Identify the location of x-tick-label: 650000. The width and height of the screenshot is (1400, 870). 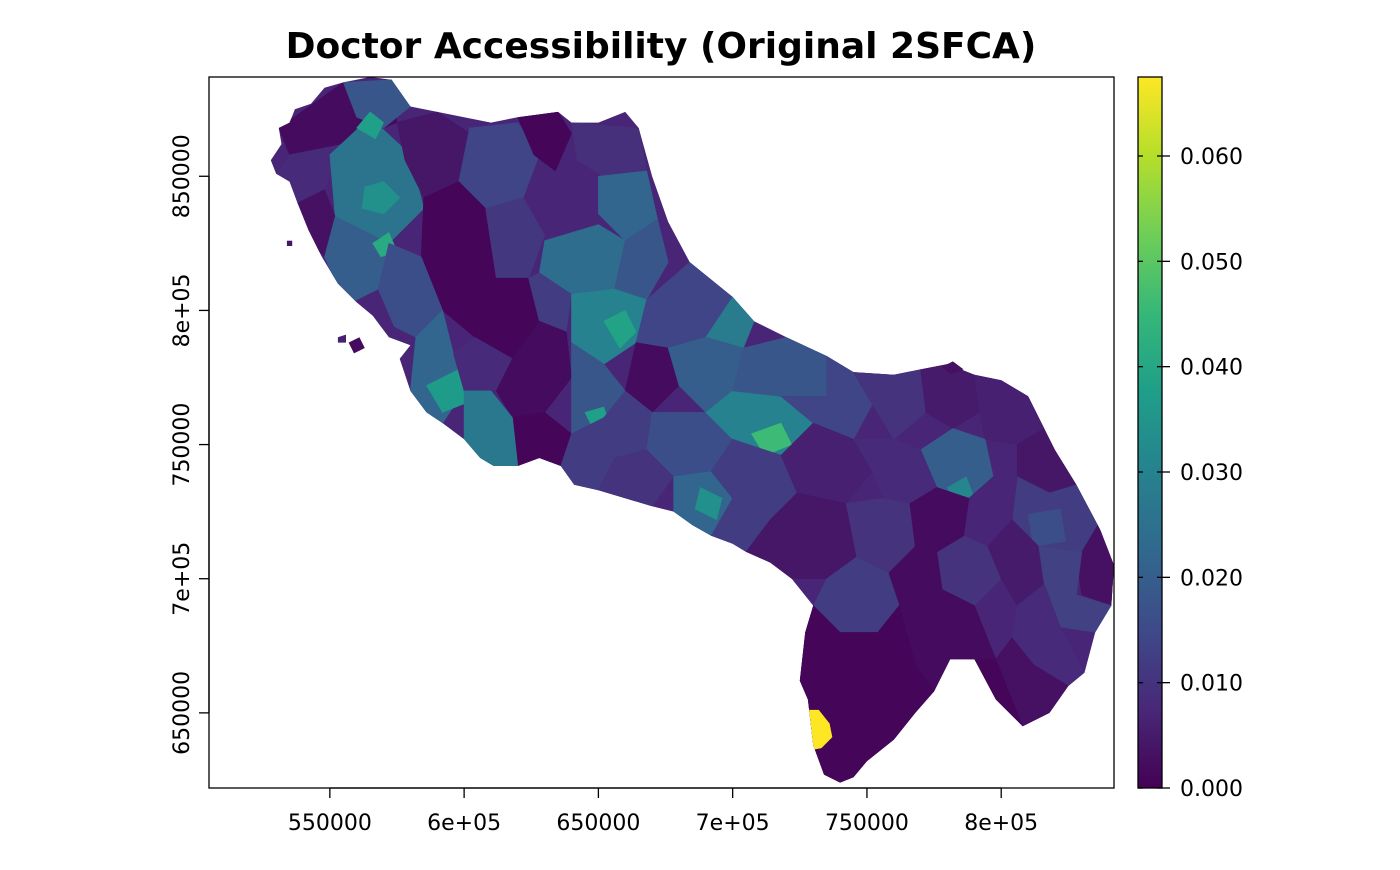
(598, 823).